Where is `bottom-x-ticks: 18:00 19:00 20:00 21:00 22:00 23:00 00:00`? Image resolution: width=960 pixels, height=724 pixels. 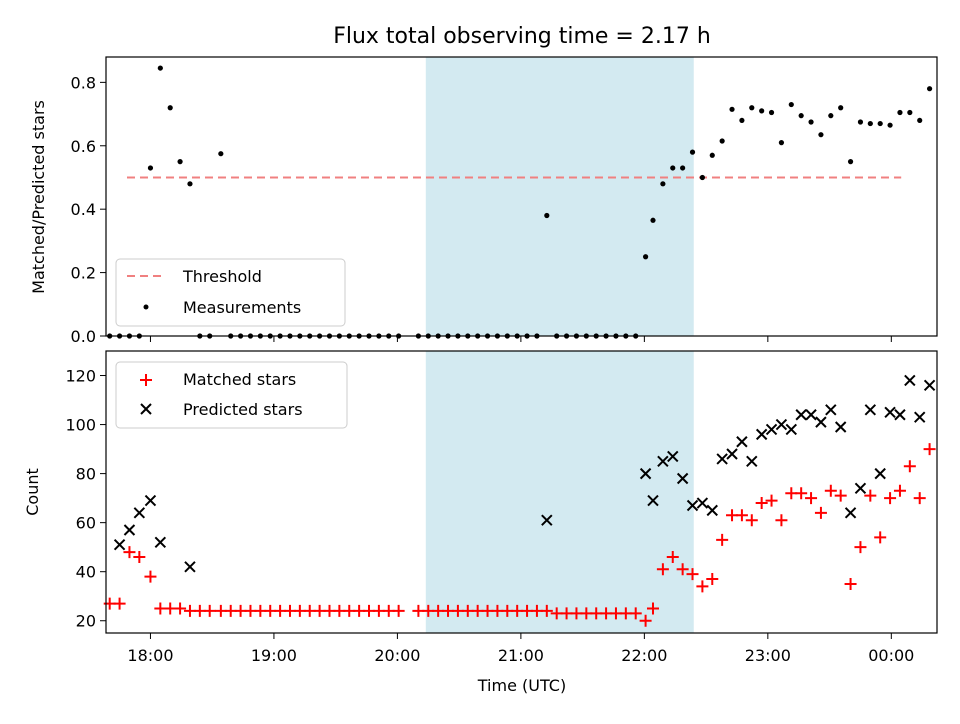
bottom-x-ticks: 18:00 19:00 20:00 21:00 22:00 23:00 00:00 is located at coordinates (520, 649).